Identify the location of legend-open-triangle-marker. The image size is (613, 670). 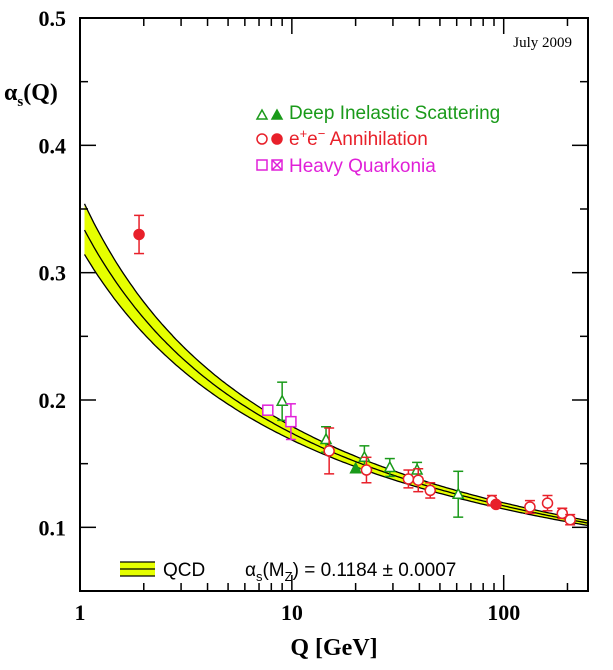
(262, 114).